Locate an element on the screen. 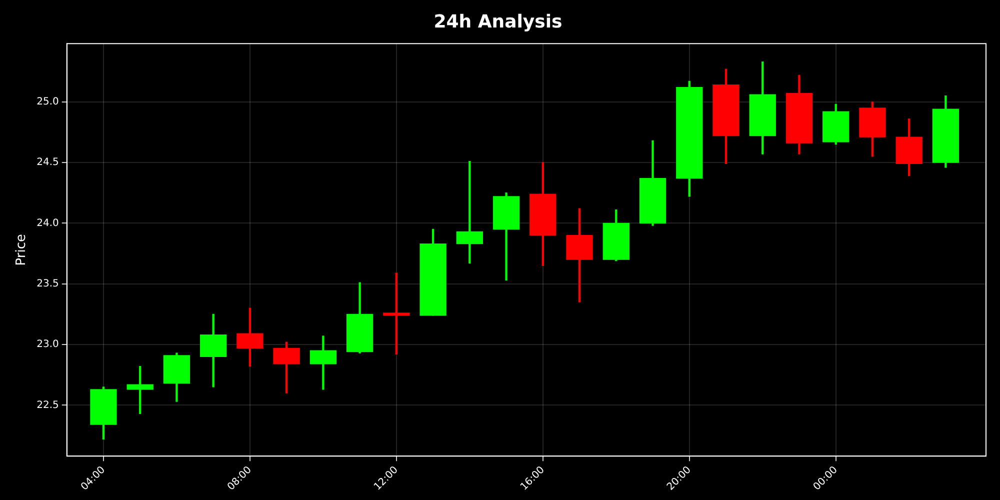 The image size is (1000, 500). chart-title: 24h Analysis is located at coordinates (498, 21).